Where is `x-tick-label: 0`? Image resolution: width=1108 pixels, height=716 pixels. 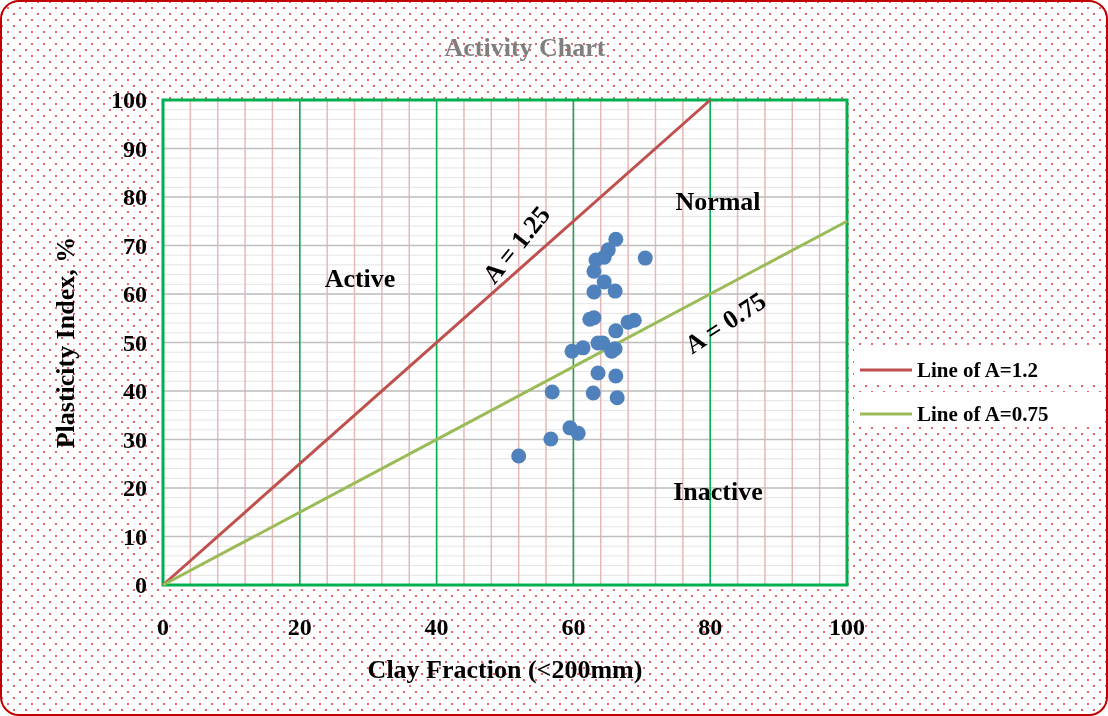
x-tick-label: 0 is located at coordinates (163, 627).